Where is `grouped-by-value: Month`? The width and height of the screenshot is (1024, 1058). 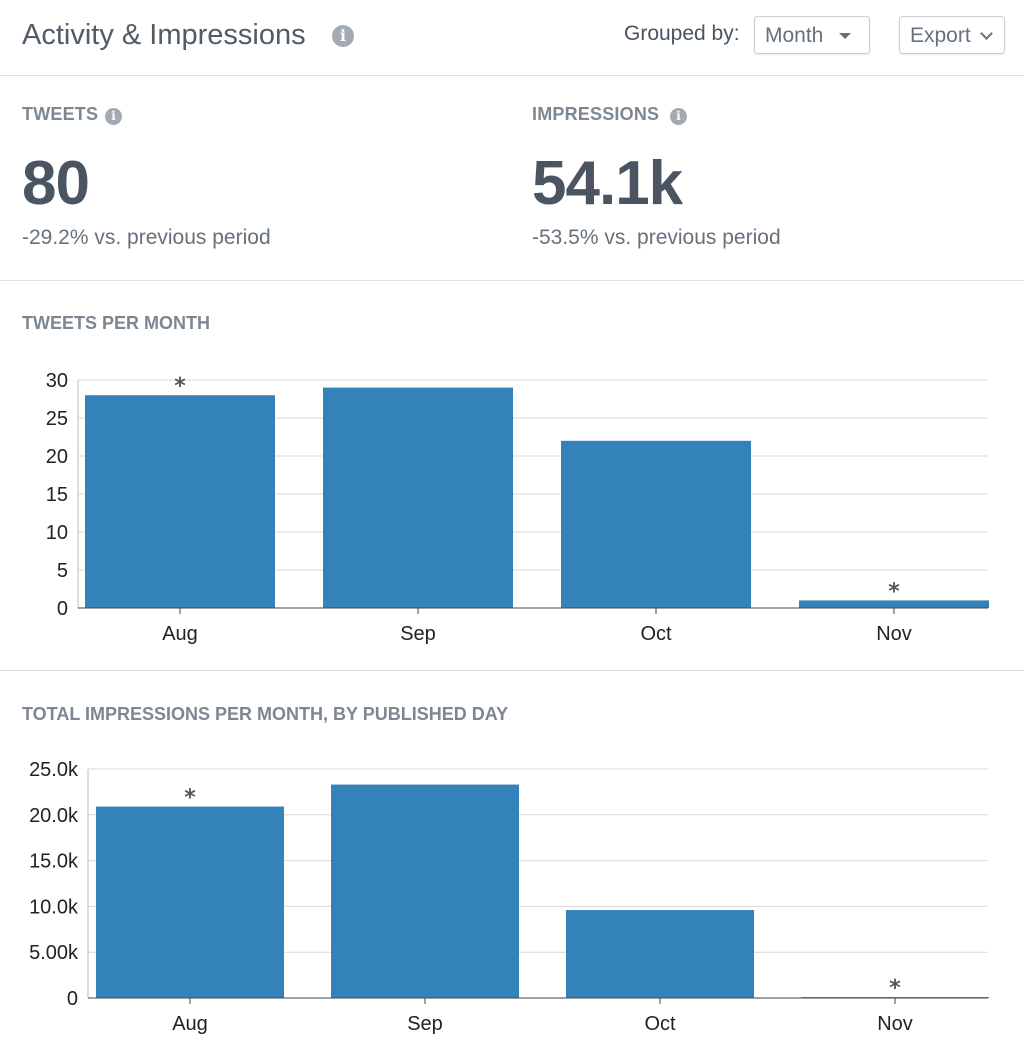 grouped-by-value: Month is located at coordinates (794, 35).